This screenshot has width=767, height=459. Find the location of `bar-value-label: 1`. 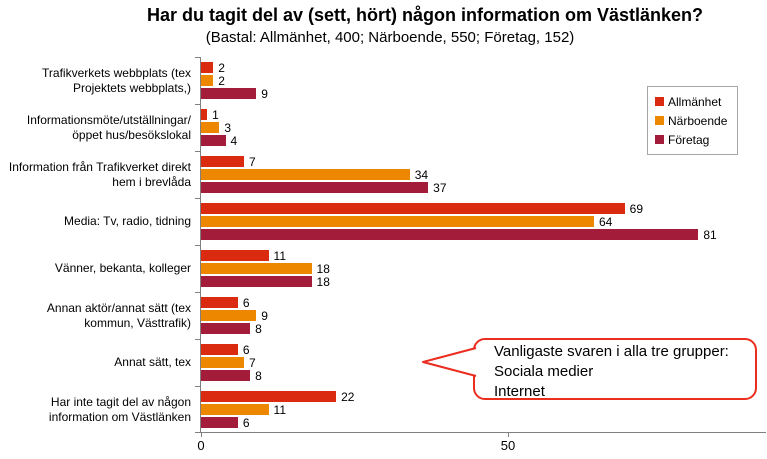

bar-value-label: 1 is located at coordinates (215, 114).